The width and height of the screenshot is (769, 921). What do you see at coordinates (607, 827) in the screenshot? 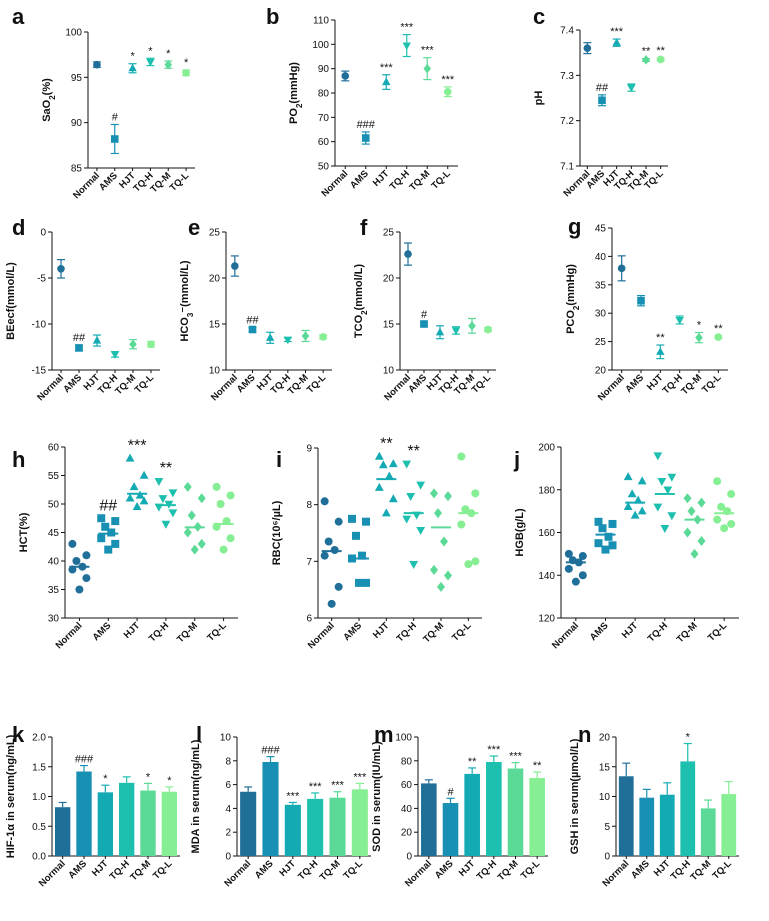
I see `y-tick-label: 5` at bounding box center [607, 827].